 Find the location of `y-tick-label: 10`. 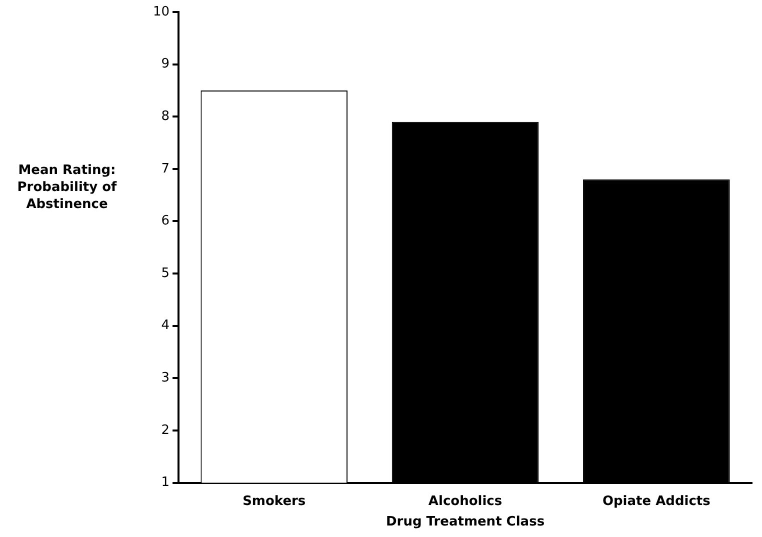

y-tick-label: 10 is located at coordinates (161, 12).